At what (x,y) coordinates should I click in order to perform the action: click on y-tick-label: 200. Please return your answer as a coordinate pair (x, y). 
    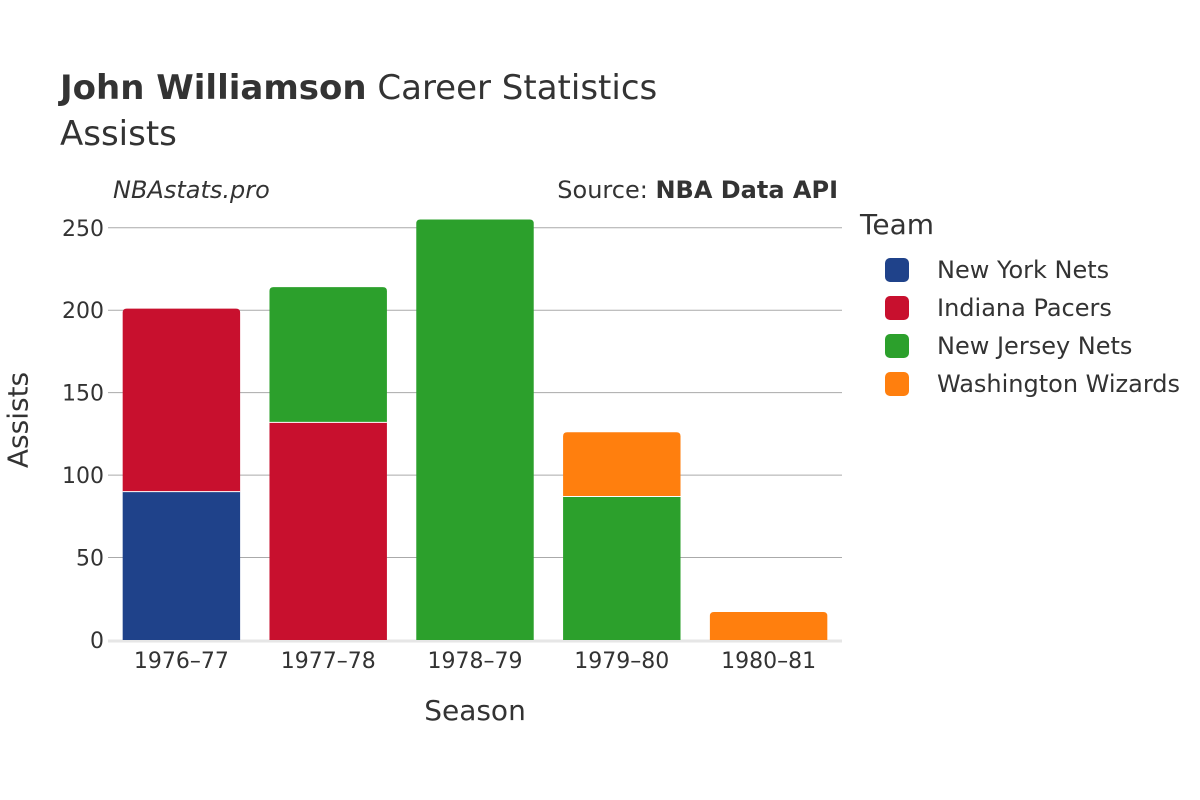
    Looking at the image, I should click on (83, 311).